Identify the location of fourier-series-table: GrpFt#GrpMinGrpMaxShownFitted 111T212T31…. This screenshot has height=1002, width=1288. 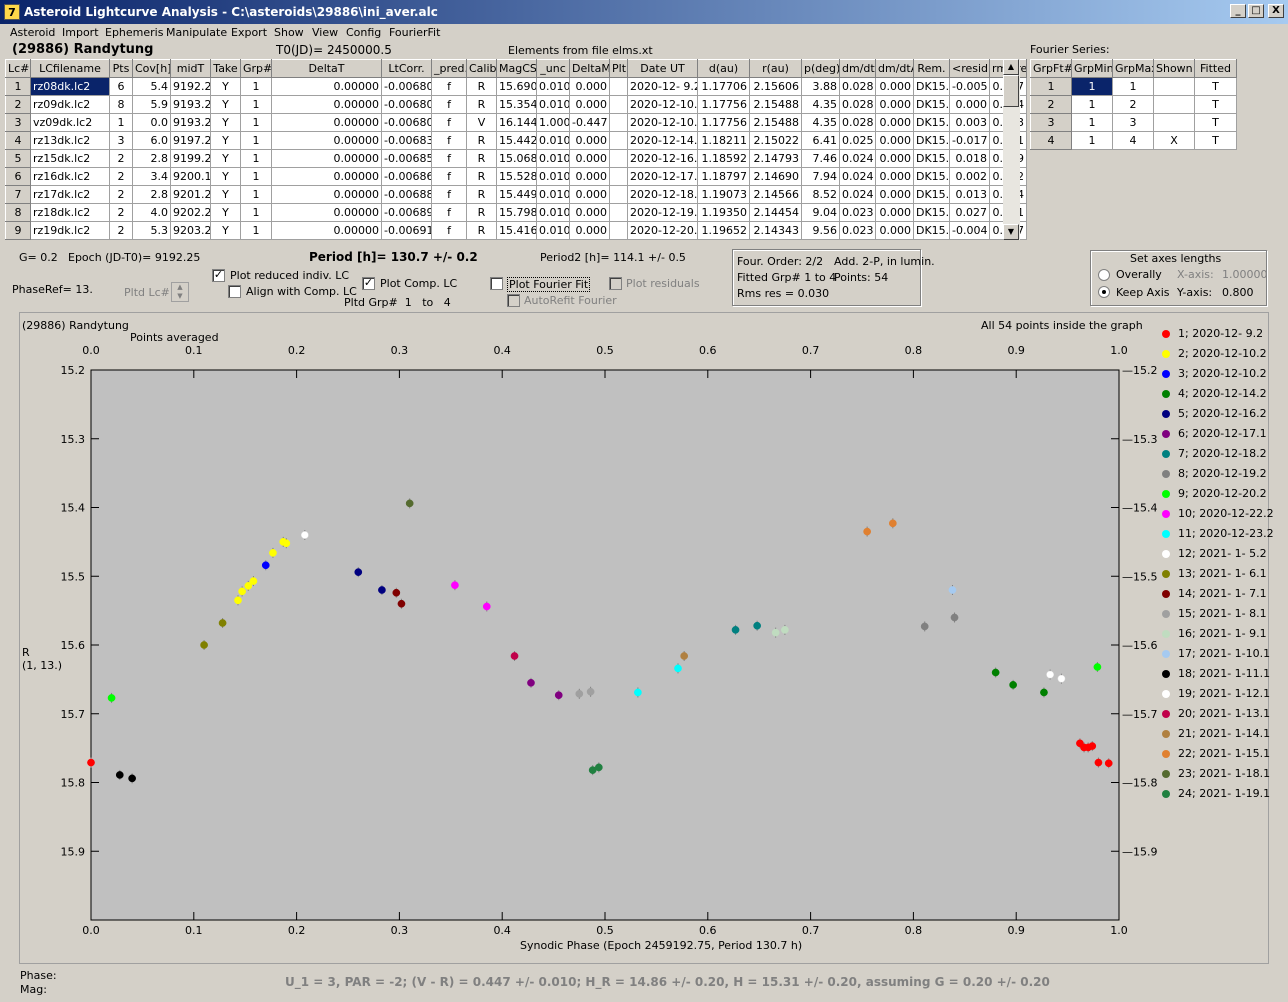
(1133, 104).